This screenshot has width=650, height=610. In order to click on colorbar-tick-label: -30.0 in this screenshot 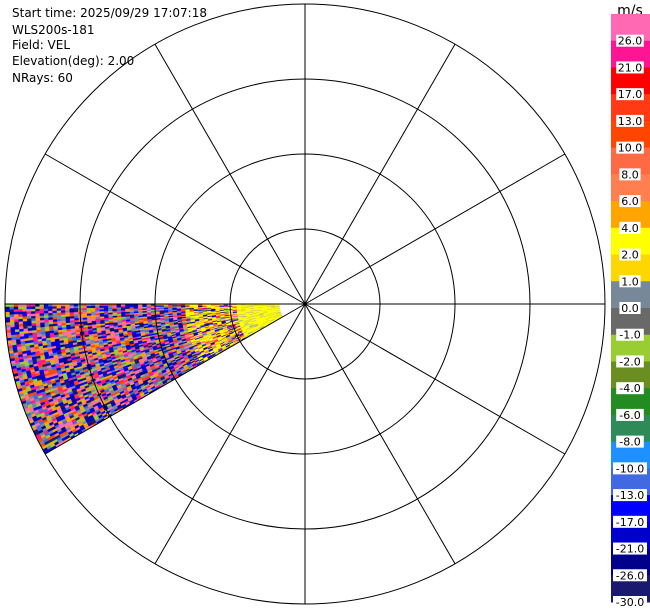, I will do `click(630, 602)`.